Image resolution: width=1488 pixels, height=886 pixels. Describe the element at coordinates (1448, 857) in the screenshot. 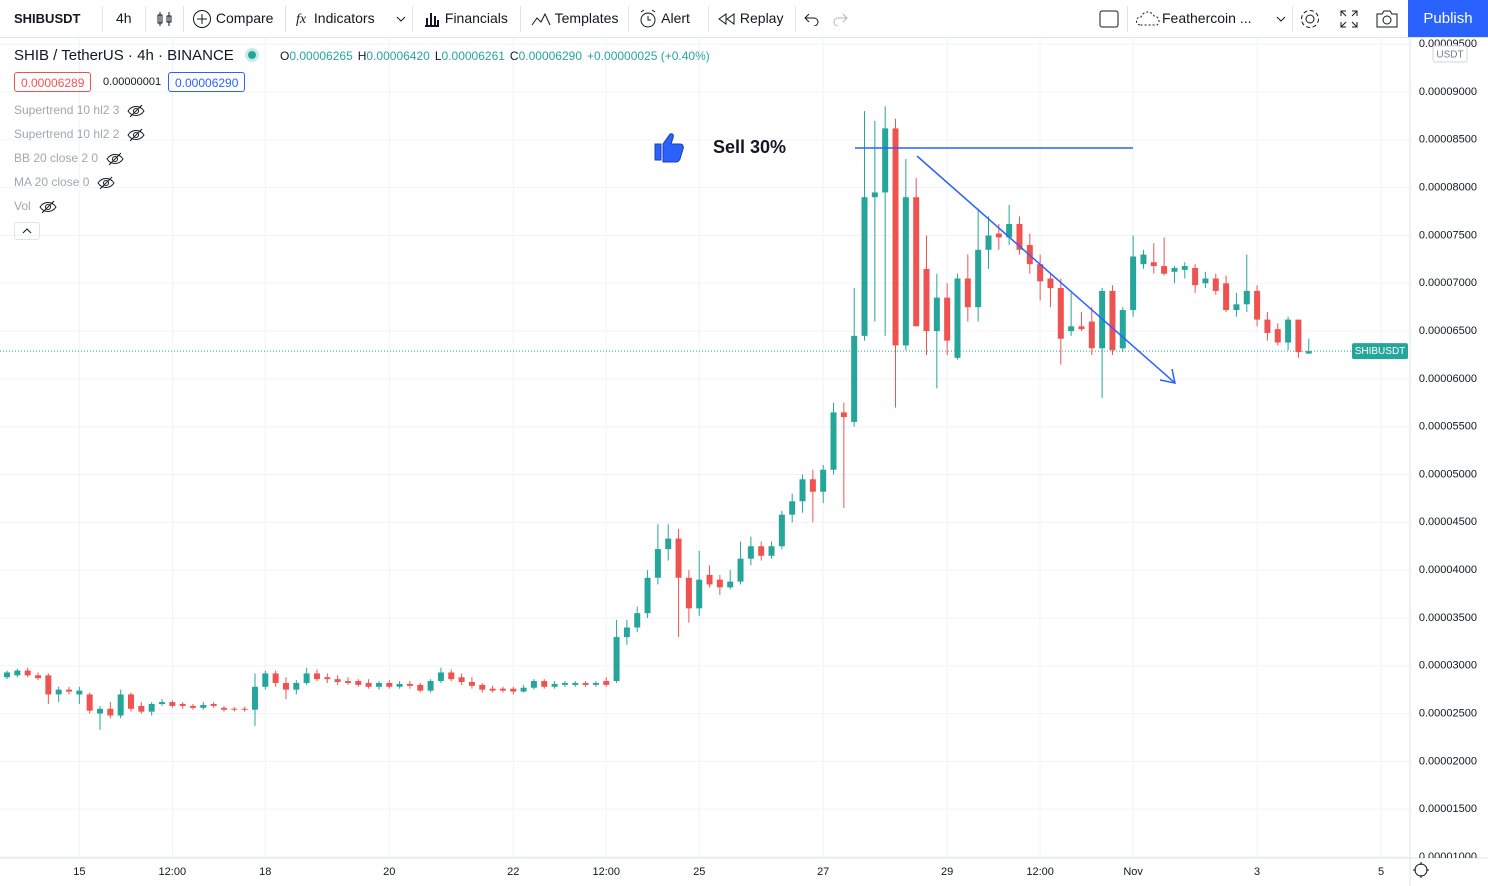

I see `y-tick-label: 0.00001000` at that location.